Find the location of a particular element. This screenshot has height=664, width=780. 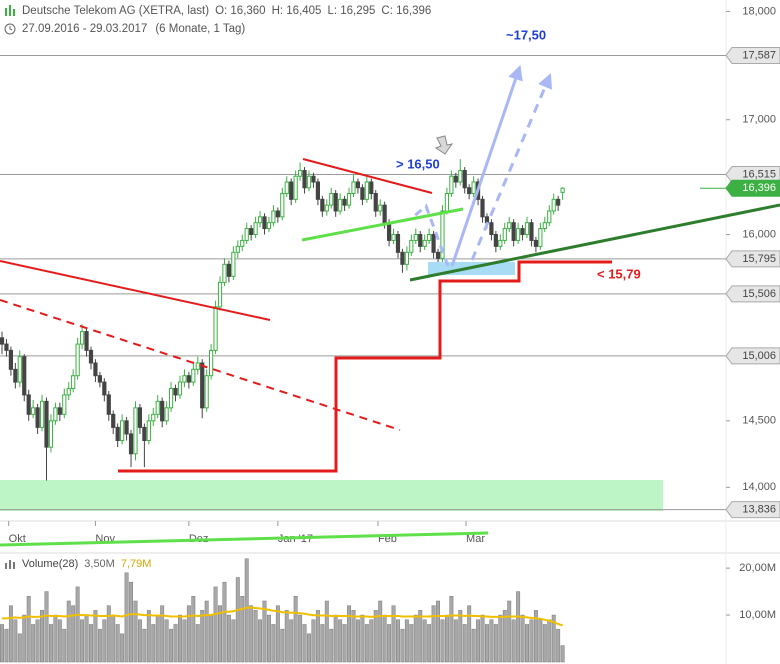

tag-label: 16,515 is located at coordinates (759, 174).